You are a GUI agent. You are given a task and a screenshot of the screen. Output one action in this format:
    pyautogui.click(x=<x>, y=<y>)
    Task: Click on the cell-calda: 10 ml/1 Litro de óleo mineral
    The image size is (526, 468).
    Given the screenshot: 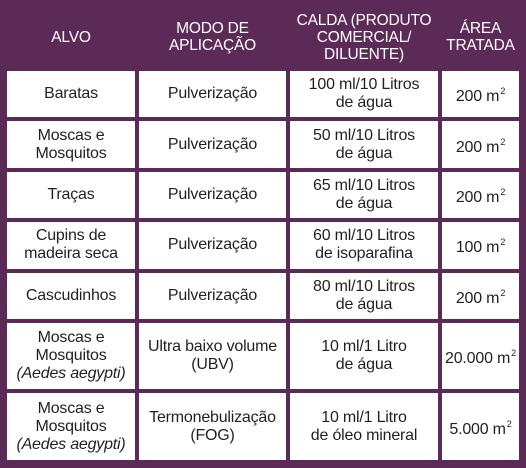 What is the action you would take?
    pyautogui.click(x=364, y=426)
    